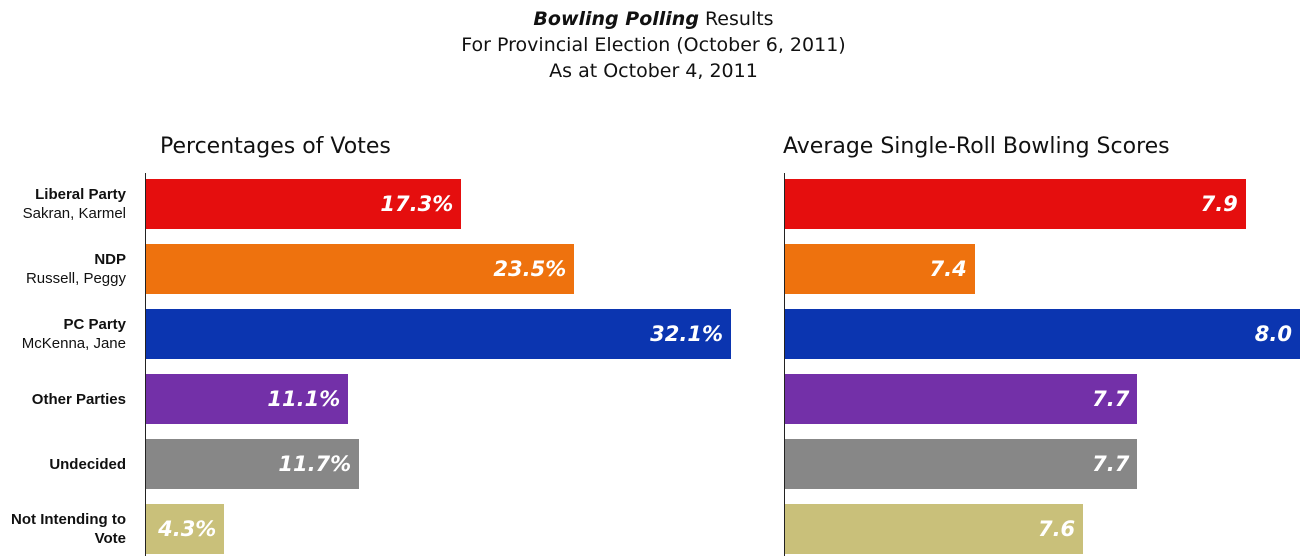  Describe the element at coordinates (530, 269) in the screenshot. I see `votes-bar-label: 23.5%` at that location.